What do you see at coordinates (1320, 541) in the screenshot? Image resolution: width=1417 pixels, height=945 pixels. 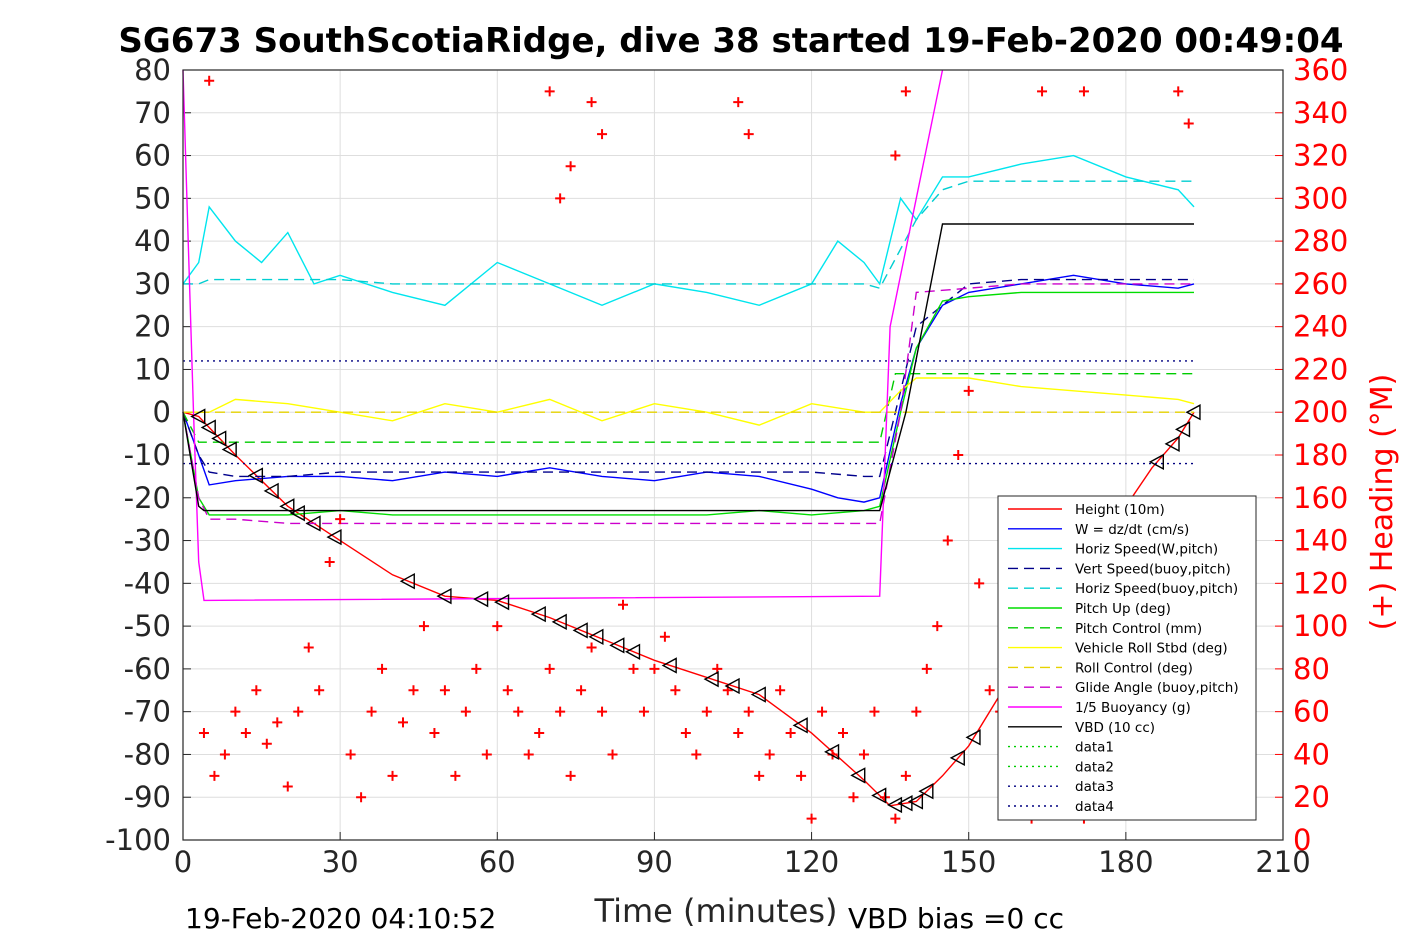 I see `right-tick-label: 140` at bounding box center [1320, 541].